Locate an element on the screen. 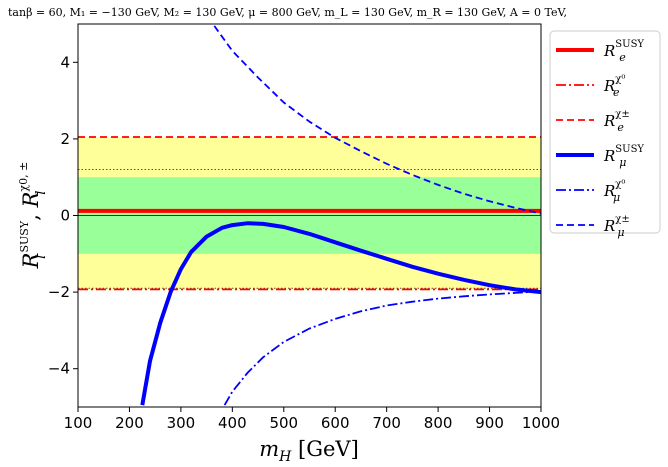 The width and height of the screenshot is (668, 467). x-tick-label: 200 is located at coordinates (129, 423).